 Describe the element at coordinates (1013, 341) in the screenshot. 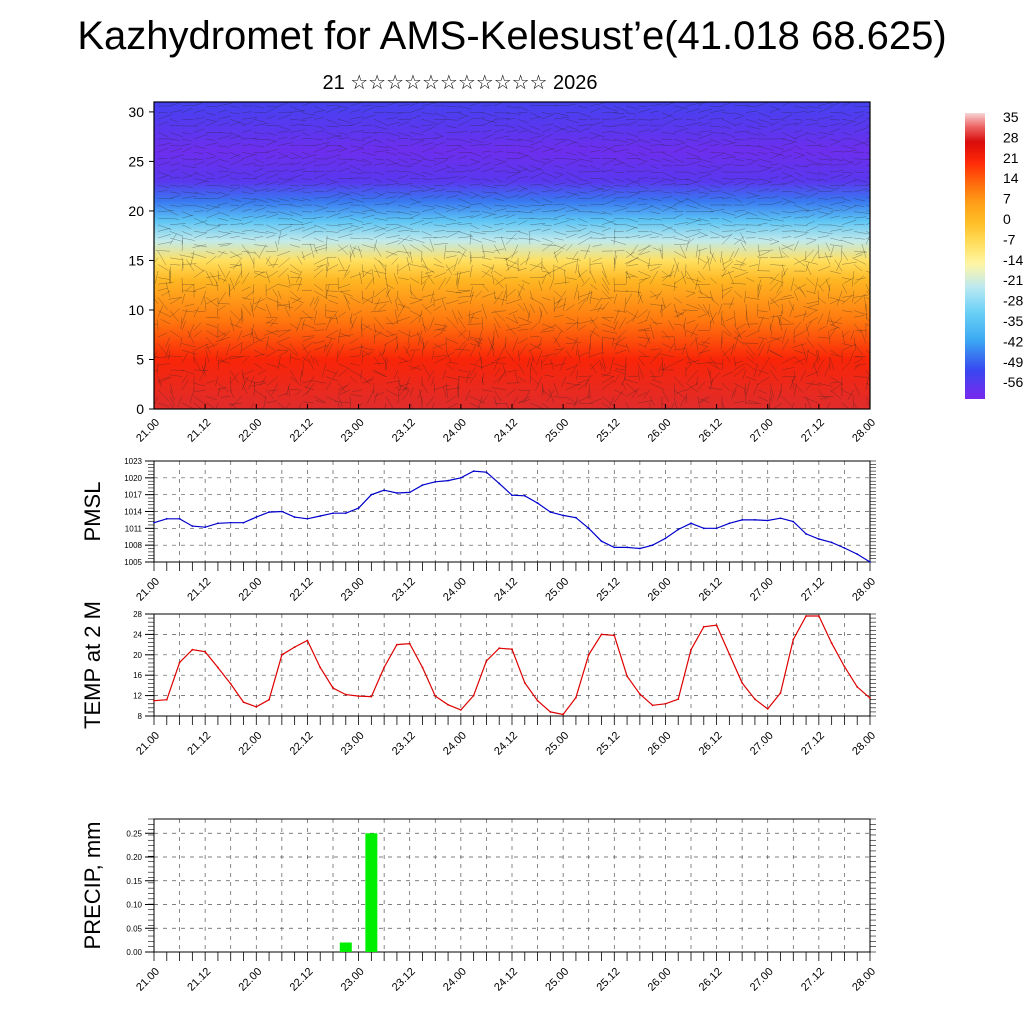

I see `colorbar-label: -42` at that location.